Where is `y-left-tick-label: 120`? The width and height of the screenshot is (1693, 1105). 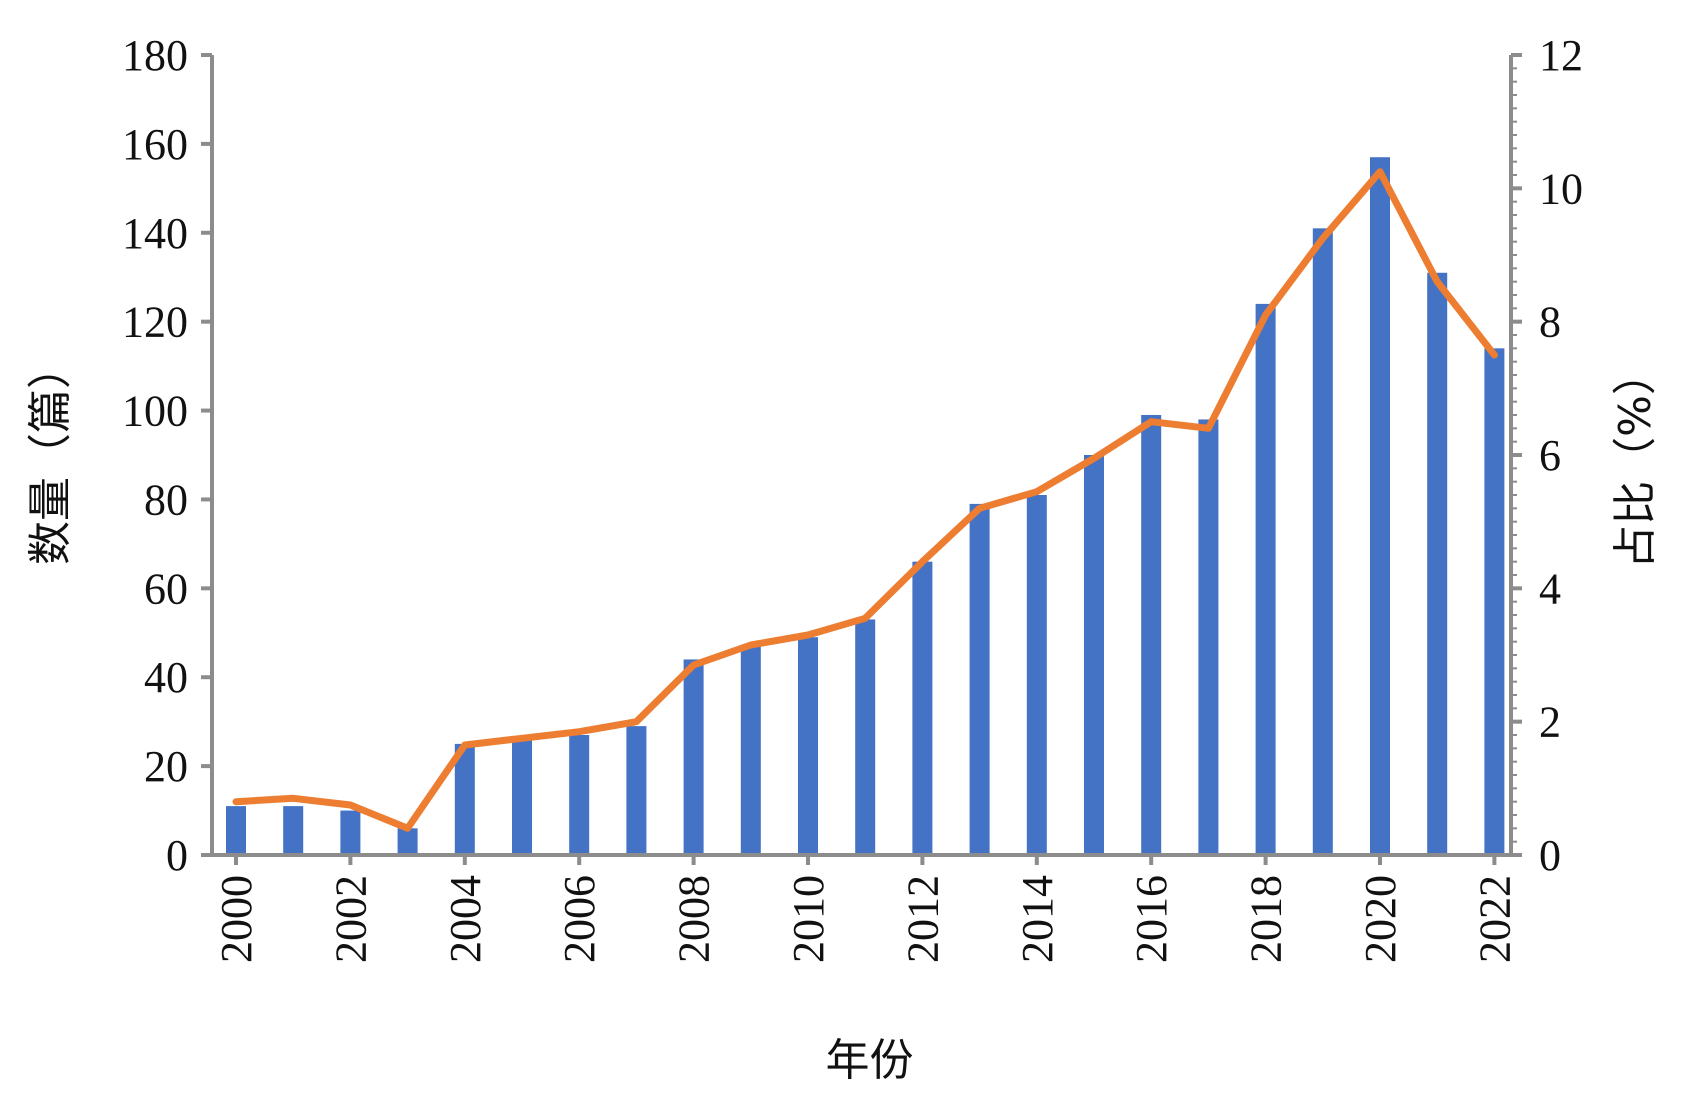 y-left-tick-label: 120 is located at coordinates (155, 322).